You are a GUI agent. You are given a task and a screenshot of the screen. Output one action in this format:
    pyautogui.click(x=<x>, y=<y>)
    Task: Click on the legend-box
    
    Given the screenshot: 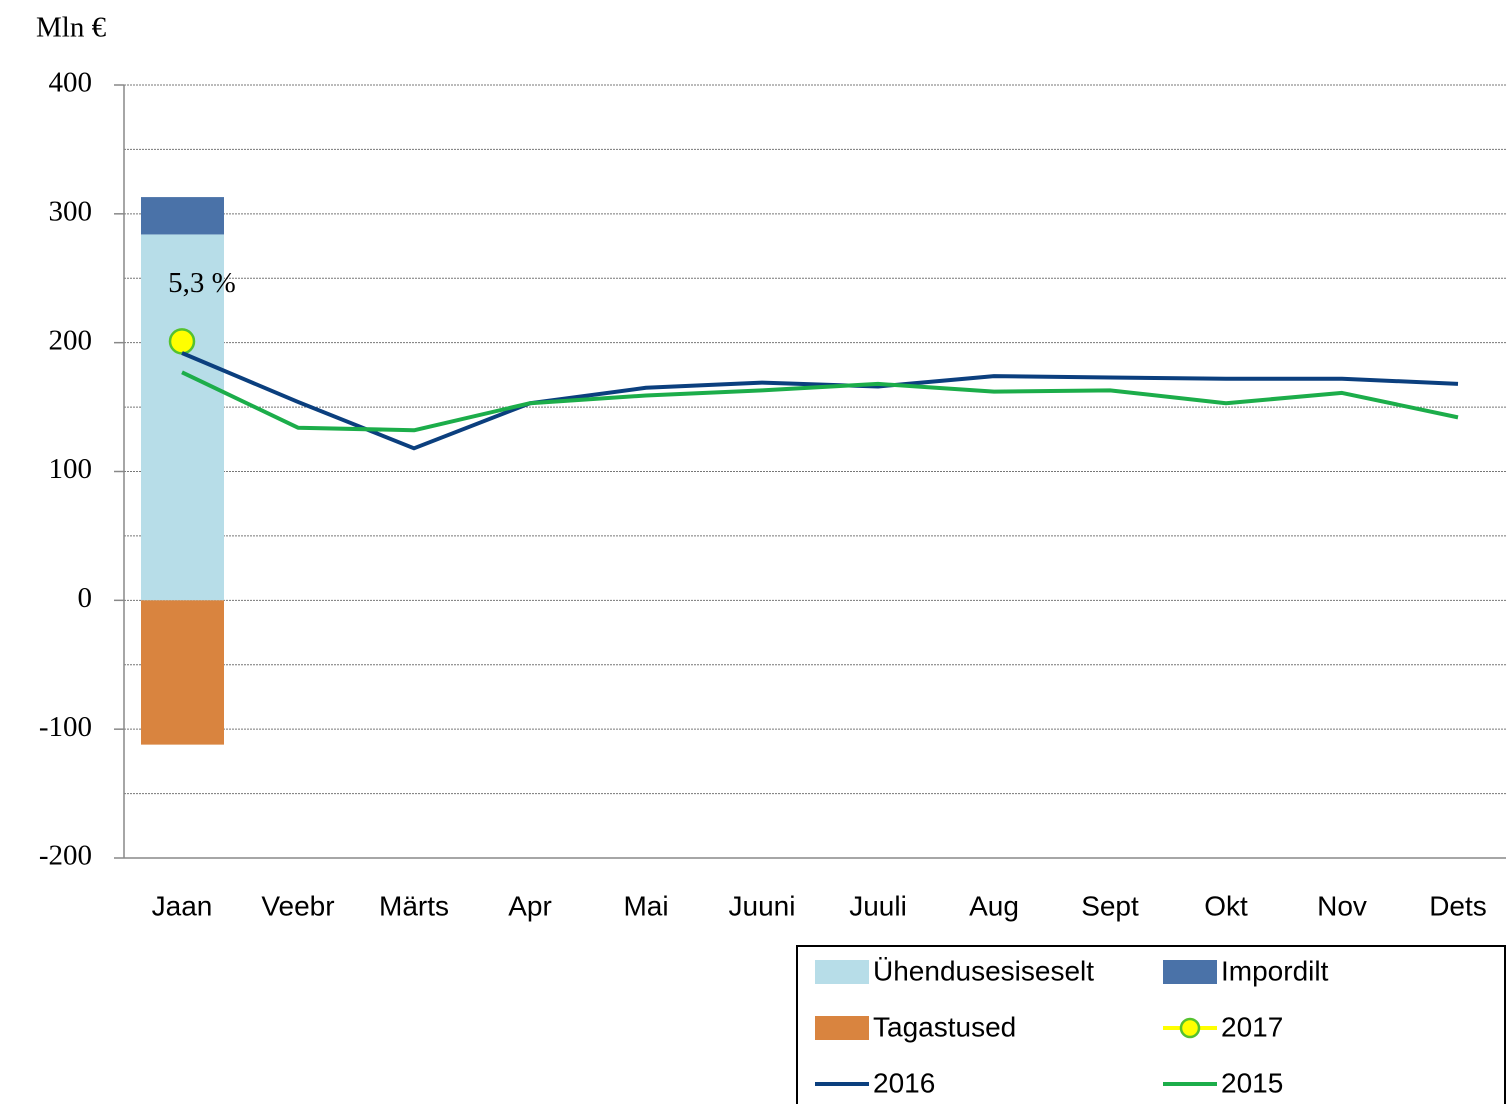 What is the action you would take?
    pyautogui.click(x=1151, y=1024)
    